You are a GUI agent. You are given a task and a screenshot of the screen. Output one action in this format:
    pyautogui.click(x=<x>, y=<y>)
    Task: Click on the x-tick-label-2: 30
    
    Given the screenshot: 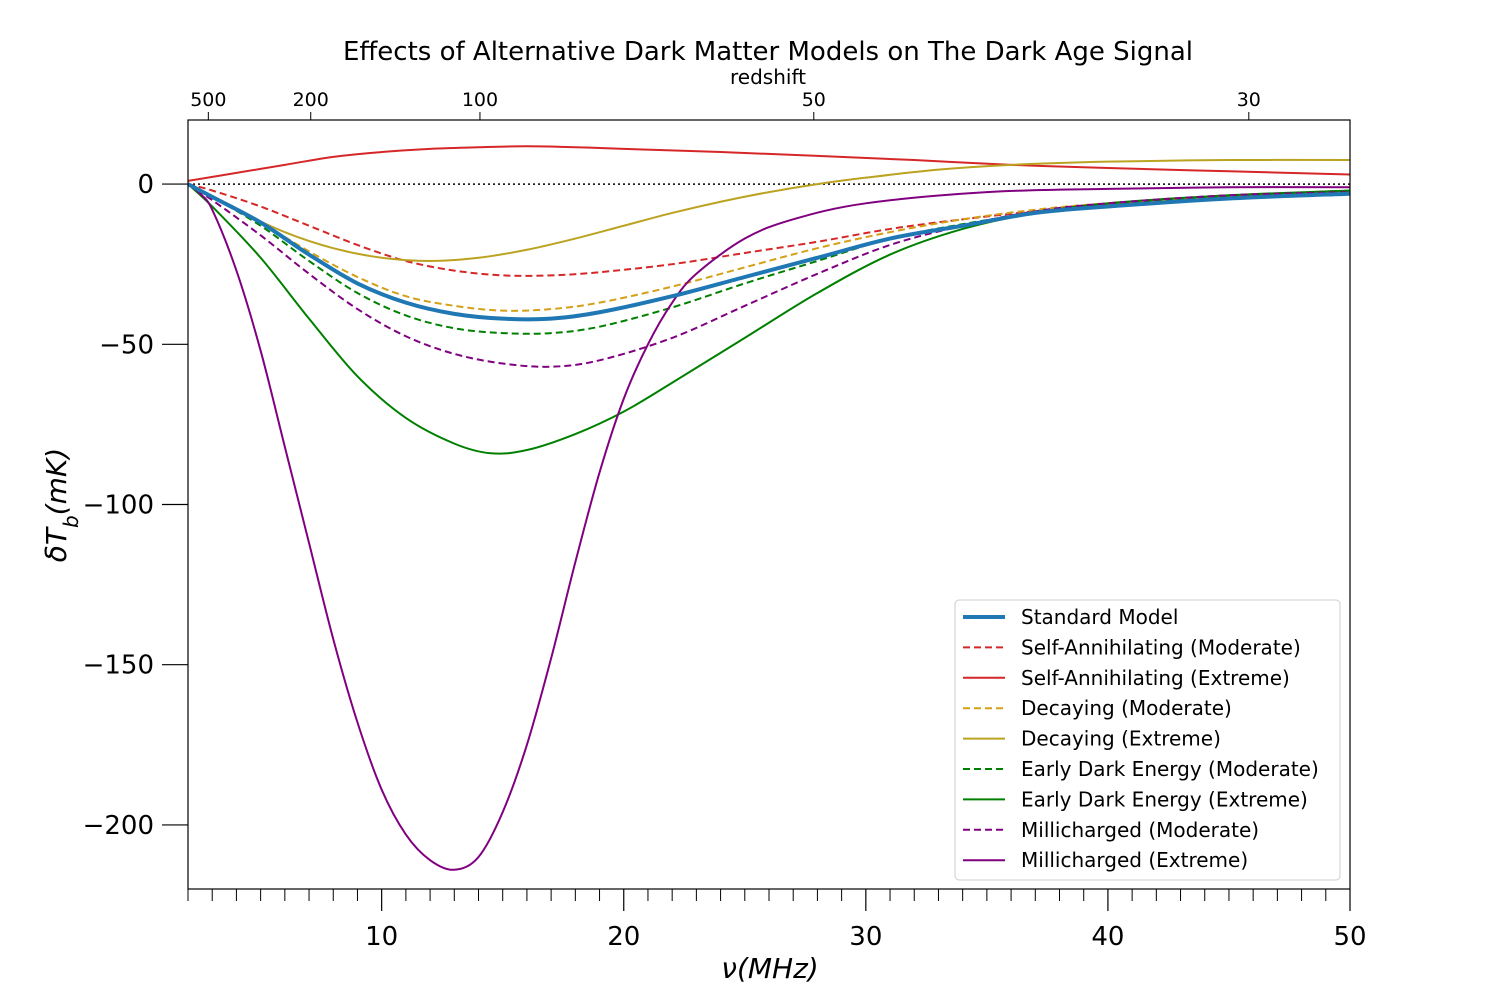 What is the action you would take?
    pyautogui.click(x=865, y=937)
    